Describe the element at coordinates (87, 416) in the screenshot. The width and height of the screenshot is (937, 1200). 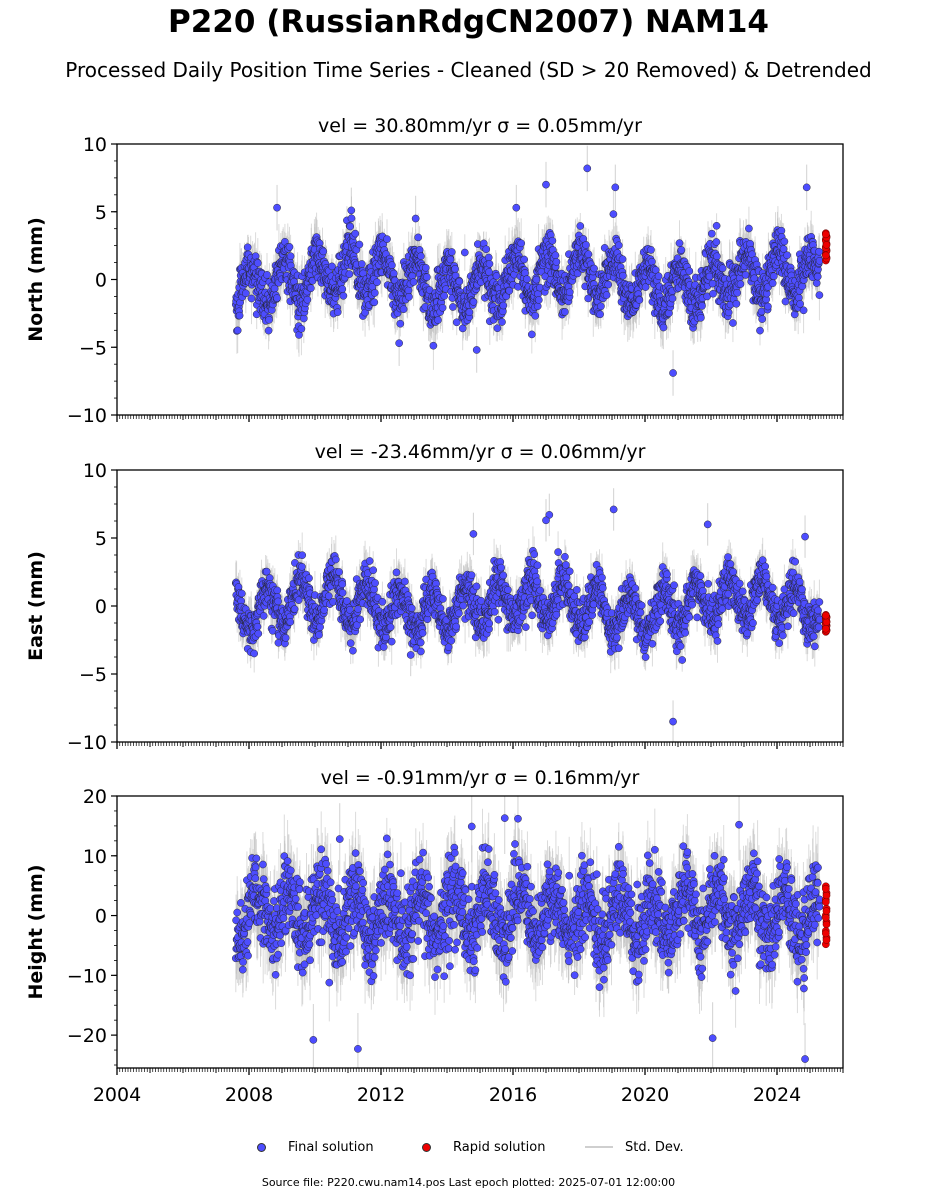
I see `y-tick-label: −10` at that location.